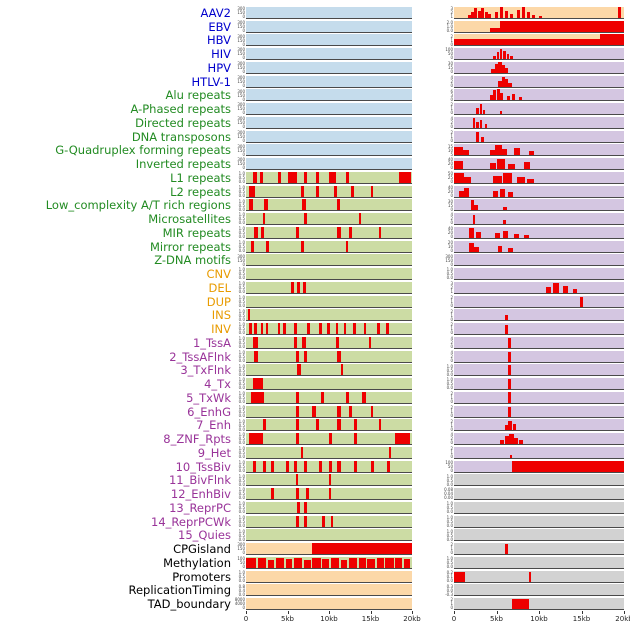  Describe the element at coordinates (318, 453) in the screenshot. I see `track-row: 9_Het 1.0 0.5 0.0 2 1 0` at that location.